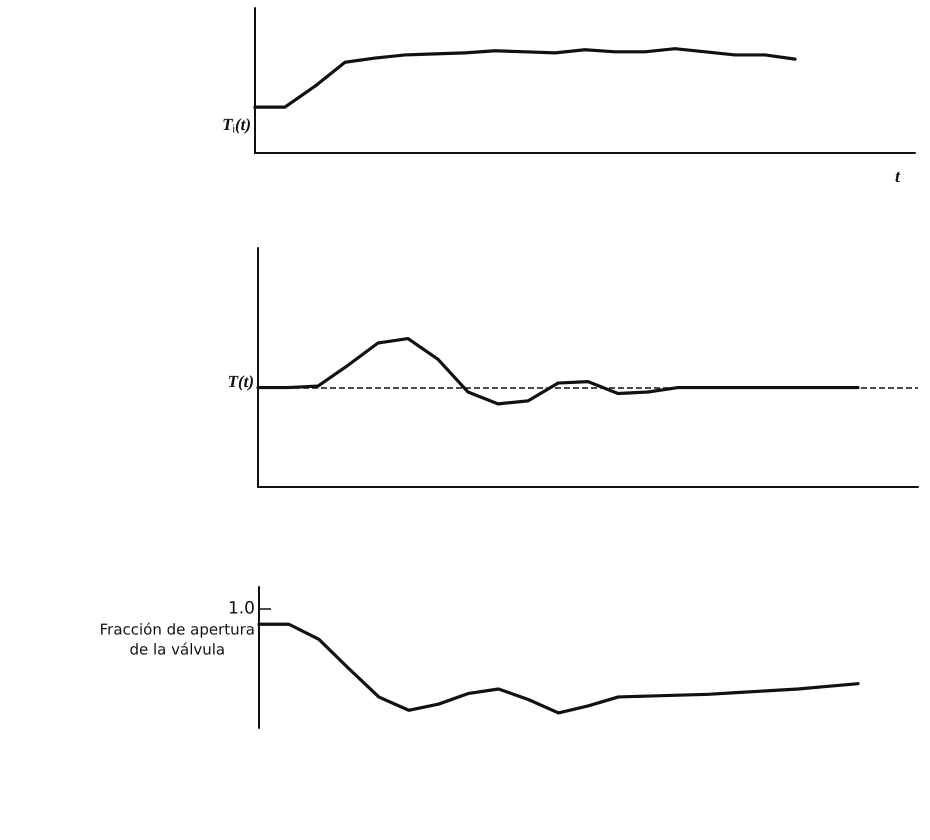 The image size is (930, 840). What do you see at coordinates (898, 176) in the screenshot?
I see `x-axis-title: t` at bounding box center [898, 176].